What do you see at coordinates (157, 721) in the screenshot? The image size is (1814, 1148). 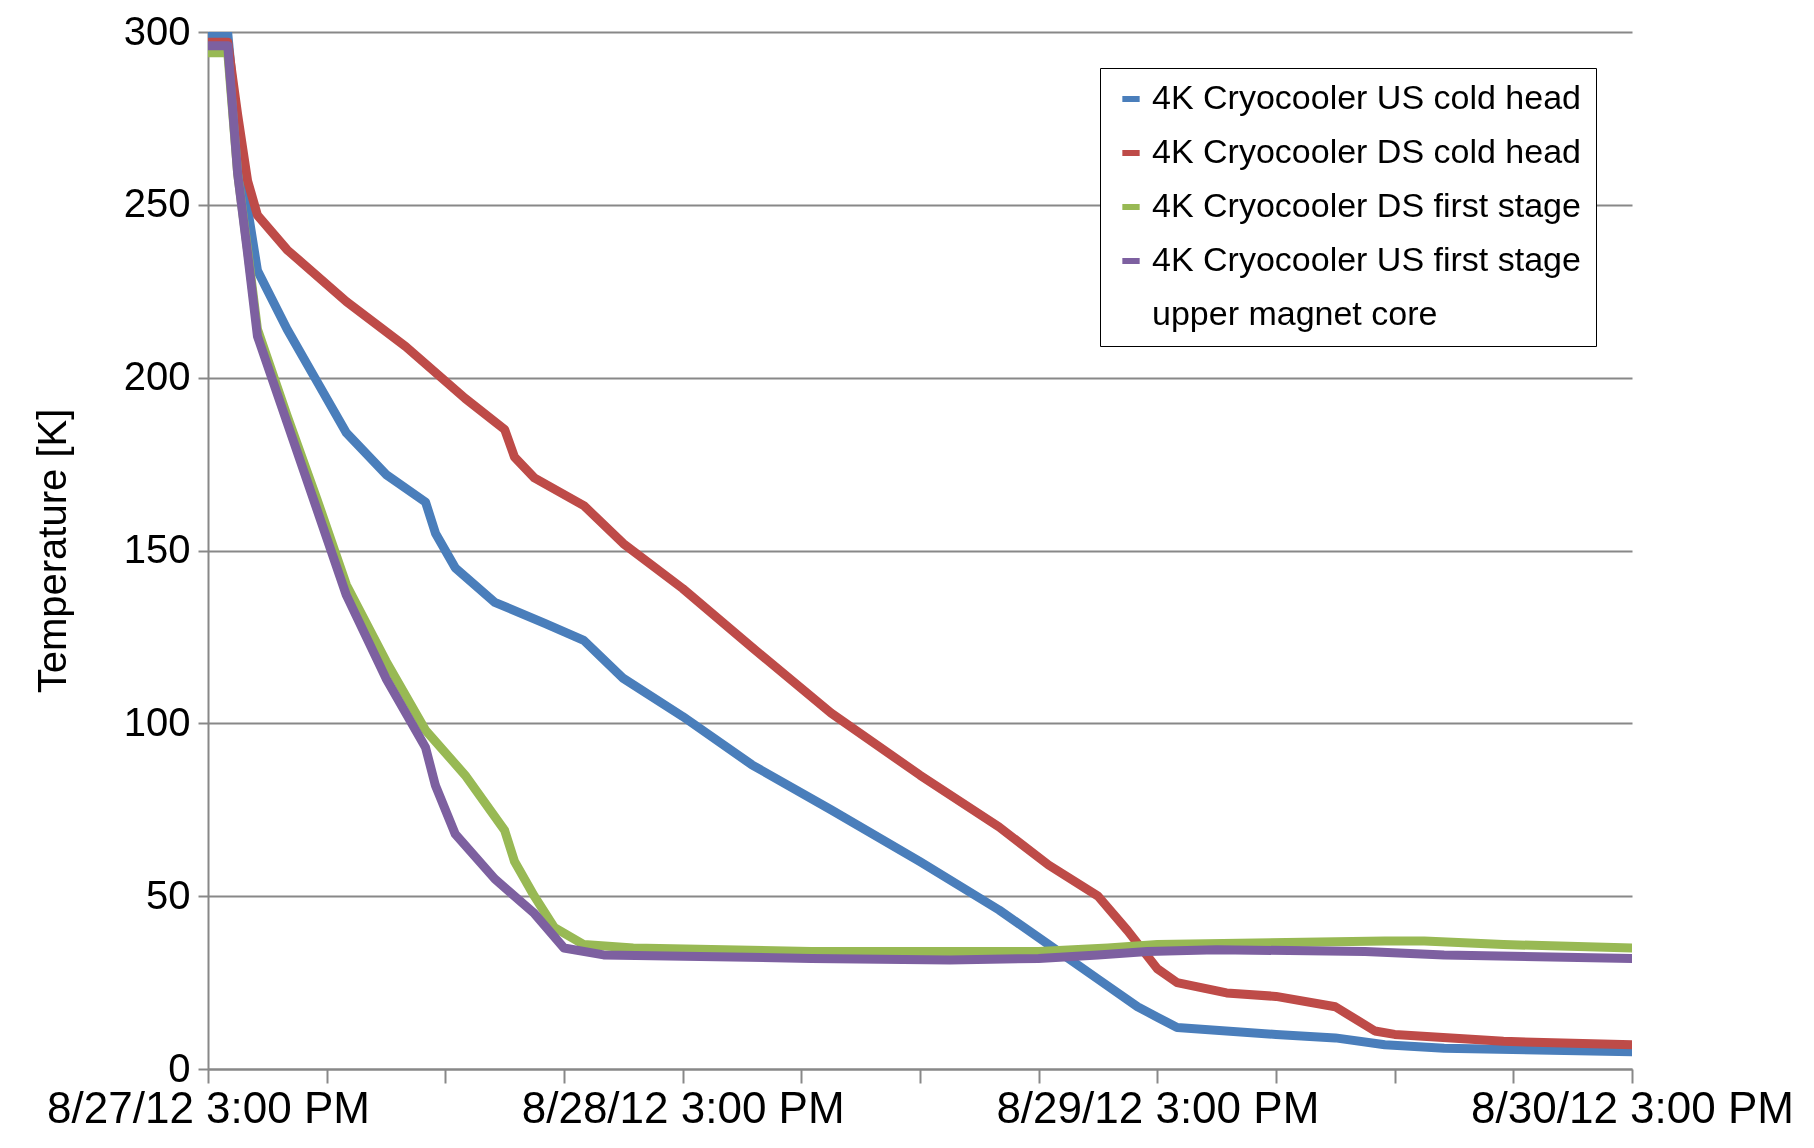 I see `y-tick-label: 100` at bounding box center [157, 721].